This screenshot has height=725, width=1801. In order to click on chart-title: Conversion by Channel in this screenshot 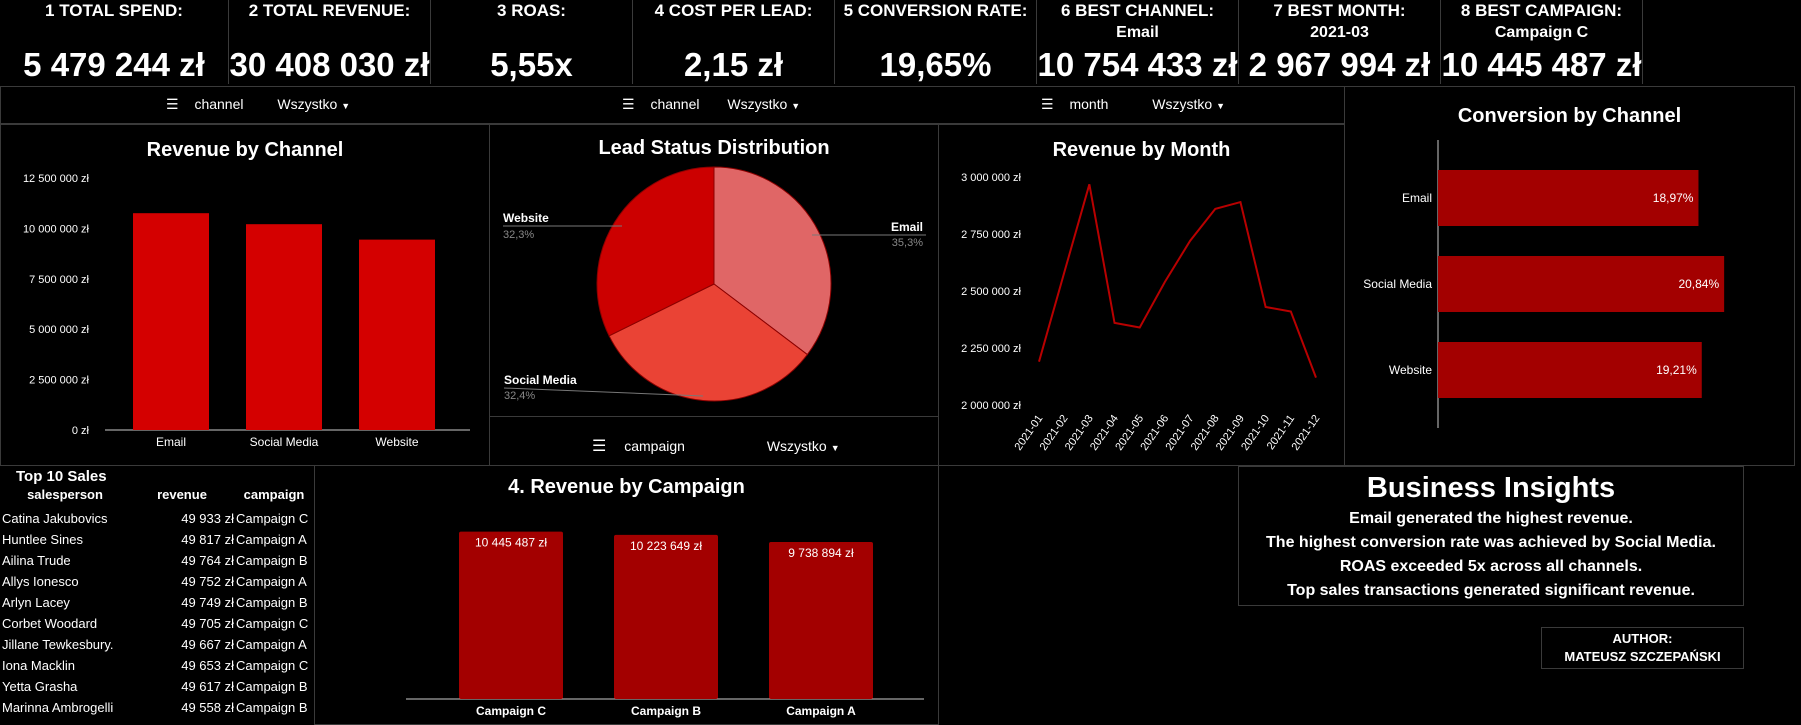, I will do `click(1569, 116)`.